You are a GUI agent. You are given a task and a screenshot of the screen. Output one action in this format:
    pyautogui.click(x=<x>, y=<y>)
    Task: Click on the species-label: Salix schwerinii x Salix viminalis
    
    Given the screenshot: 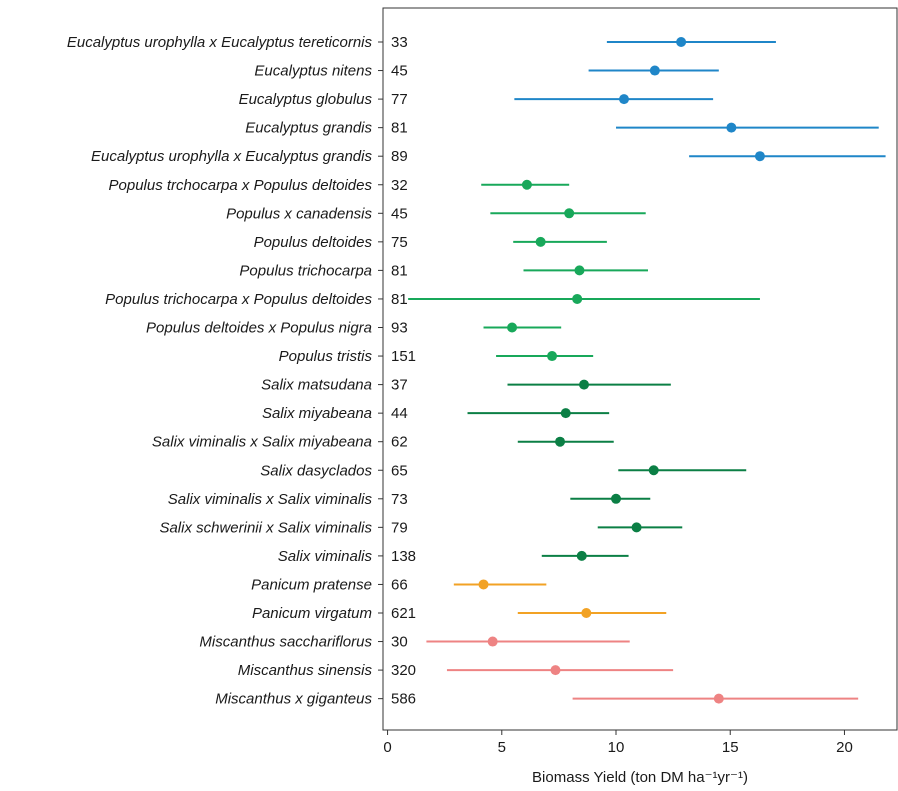 What is the action you would take?
    pyautogui.click(x=265, y=527)
    